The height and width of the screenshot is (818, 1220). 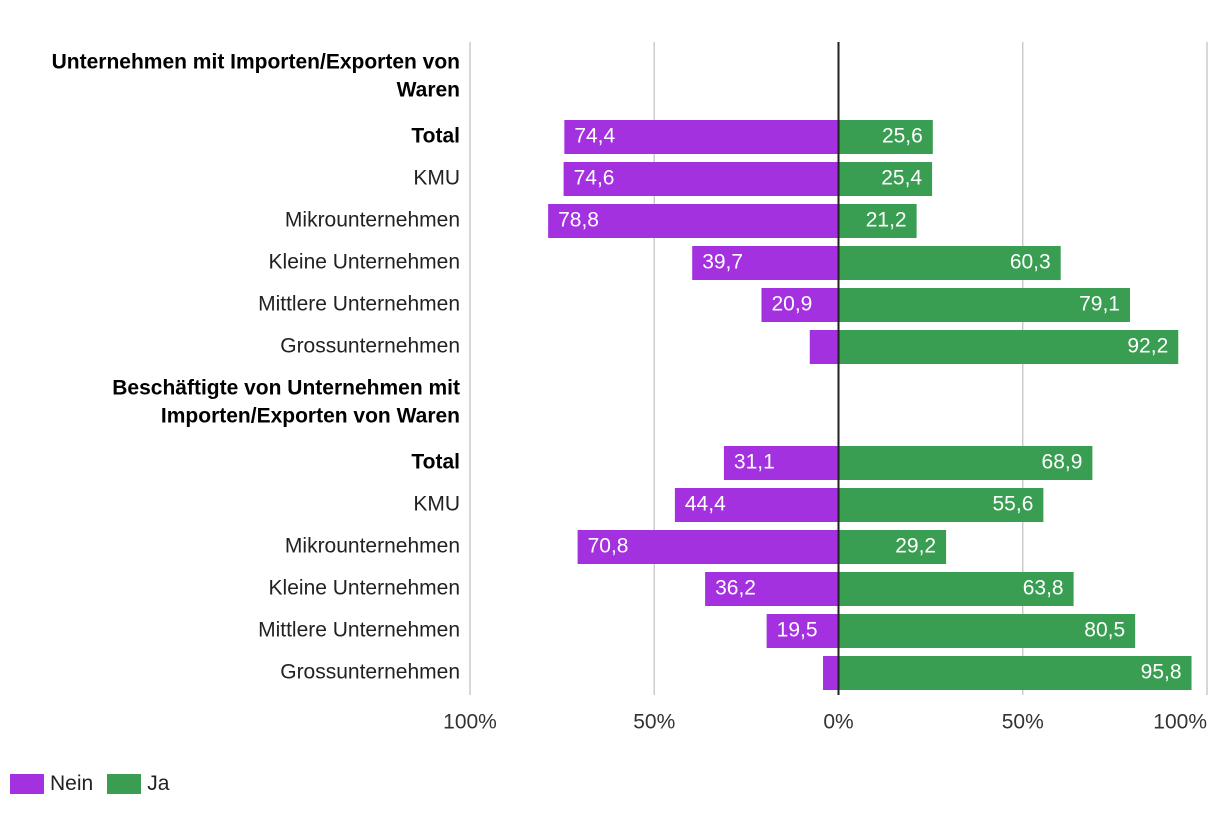 I want to click on legend-swatch-ja, so click(x=124, y=784).